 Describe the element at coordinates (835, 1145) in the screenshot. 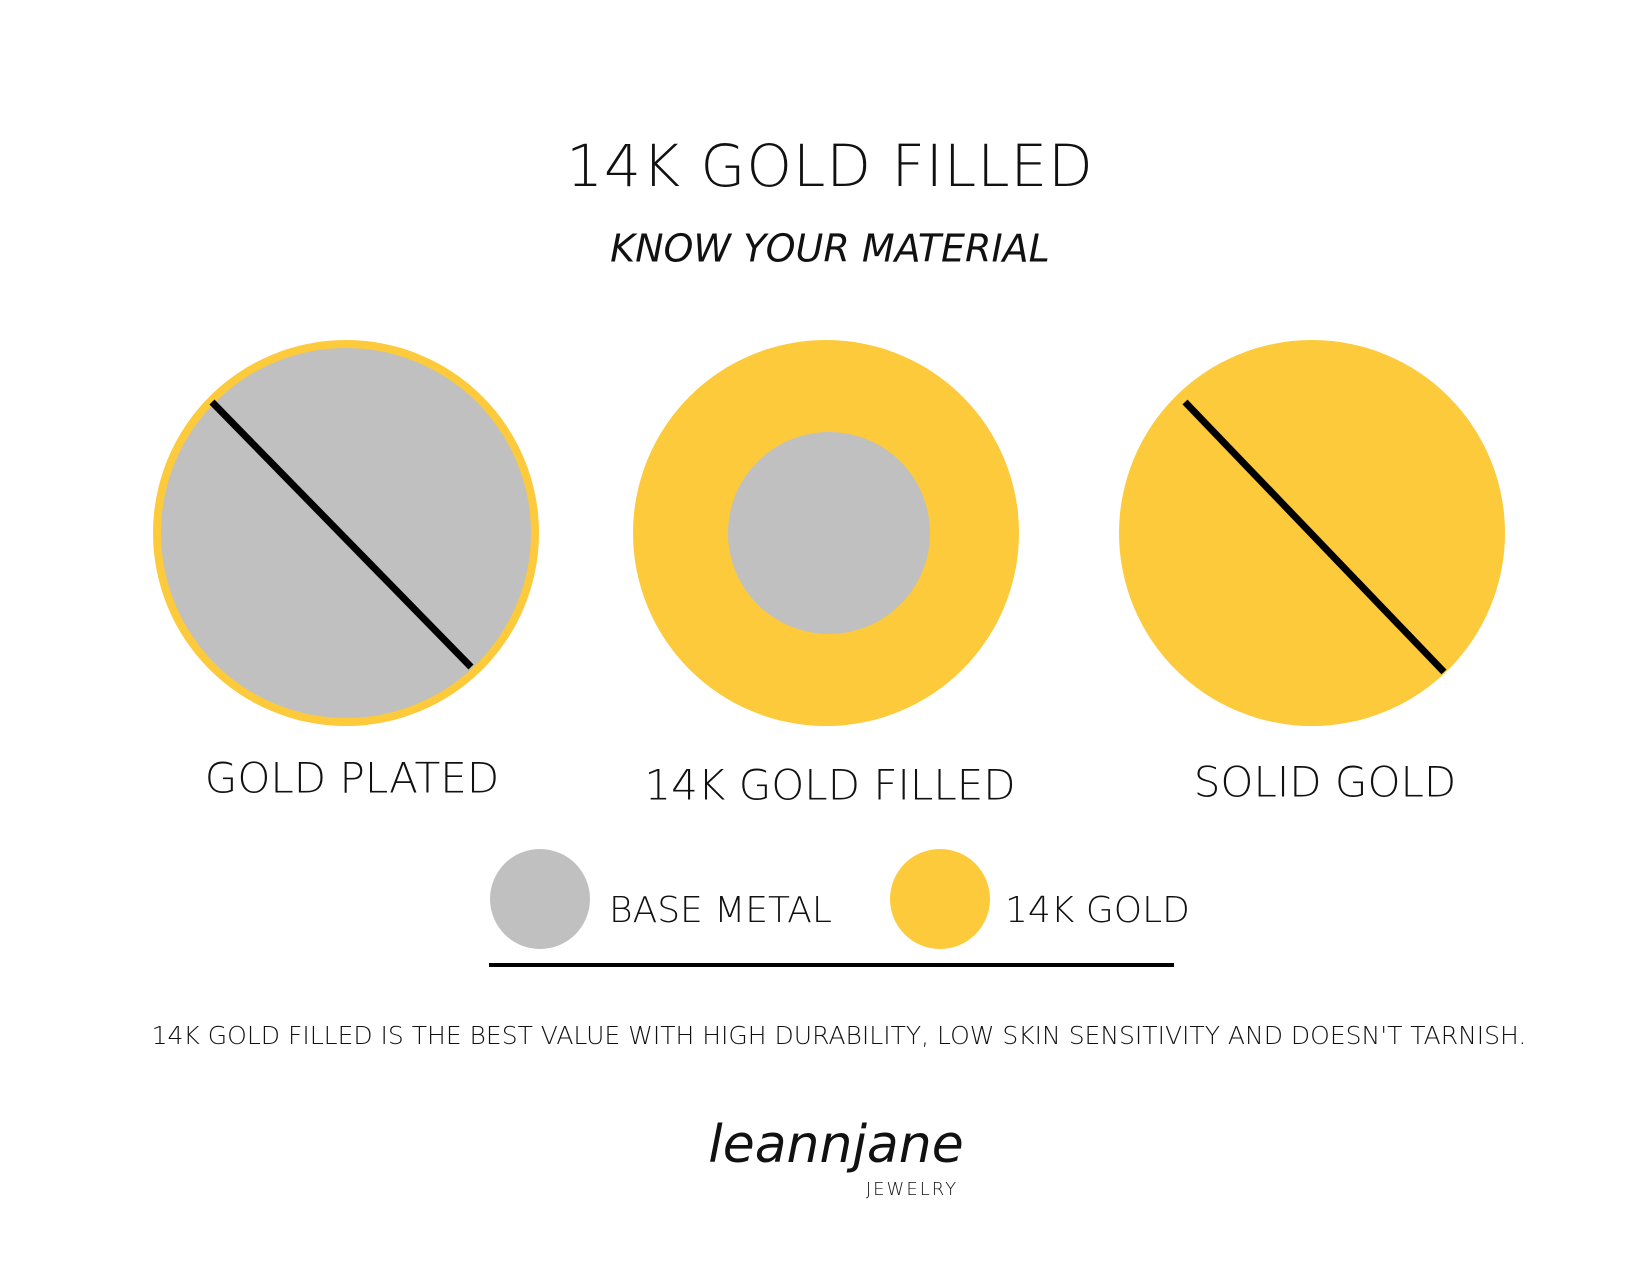

I see `logo-name: leannjane` at that location.